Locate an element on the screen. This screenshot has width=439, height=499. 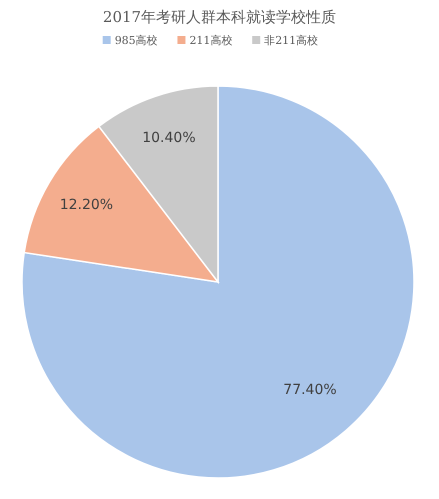
data-label: 77.40% is located at coordinates (310, 390).